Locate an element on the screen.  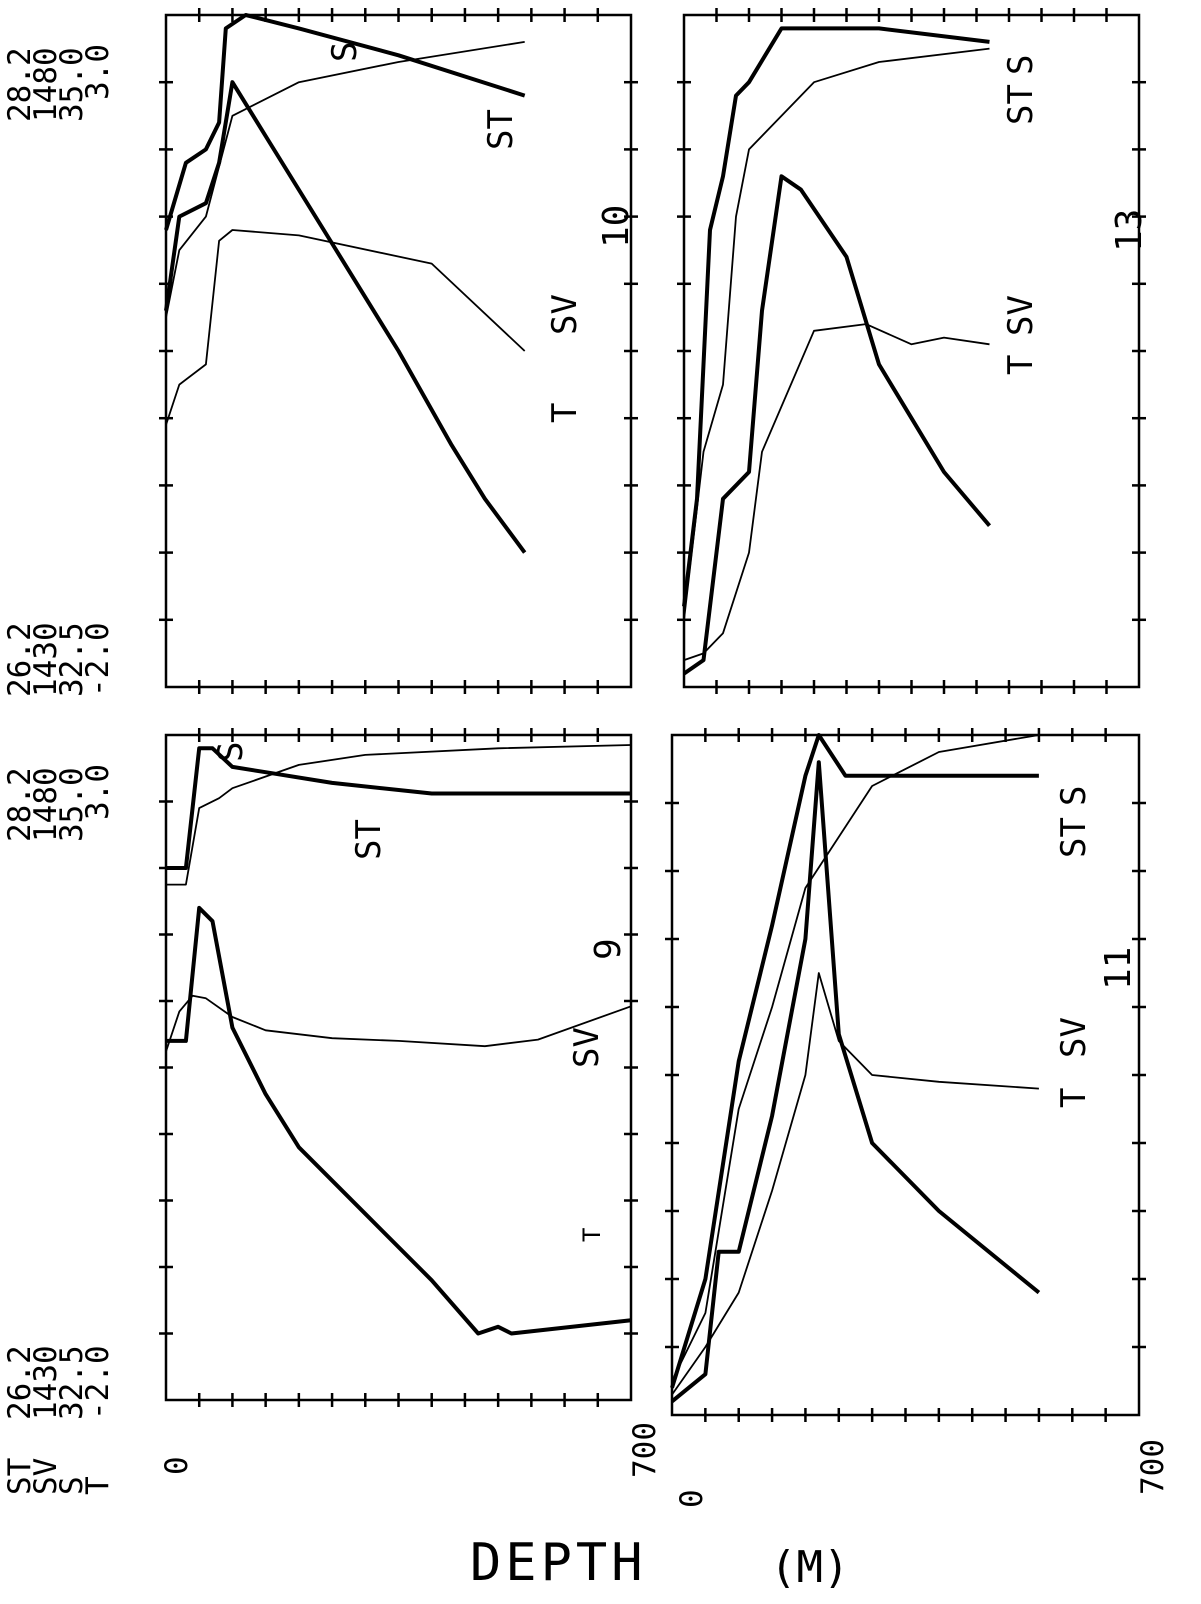
x-tick-700-panel-9: 700 is located at coordinates (645, 1450).